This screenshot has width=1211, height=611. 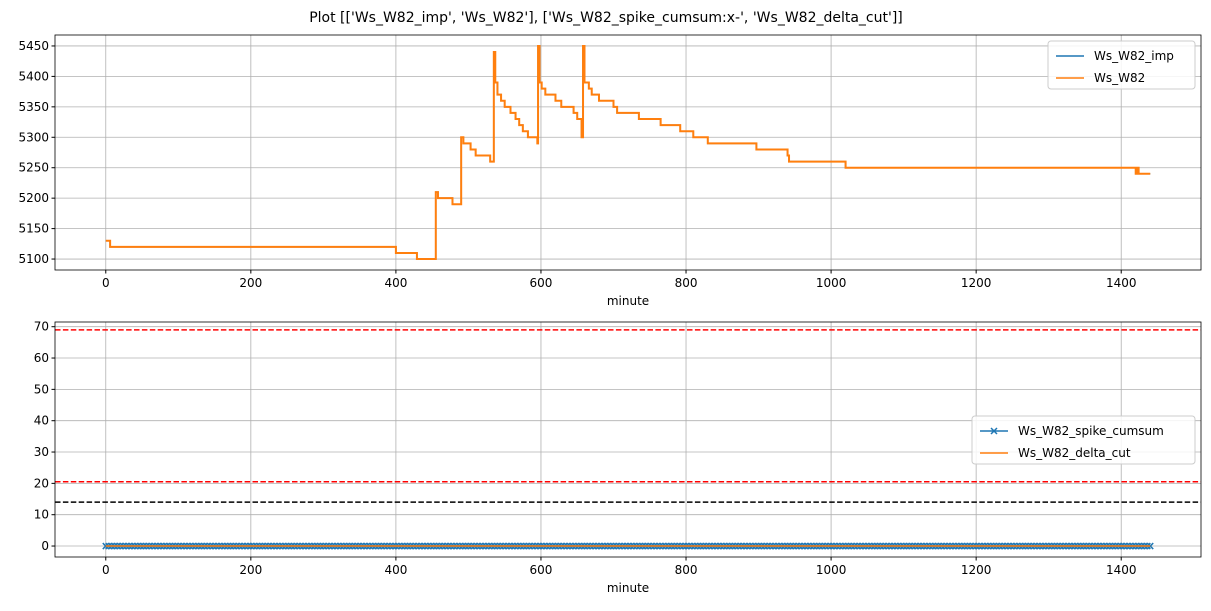 I want to click on y-tick-label: 5200, so click(x=33, y=198).